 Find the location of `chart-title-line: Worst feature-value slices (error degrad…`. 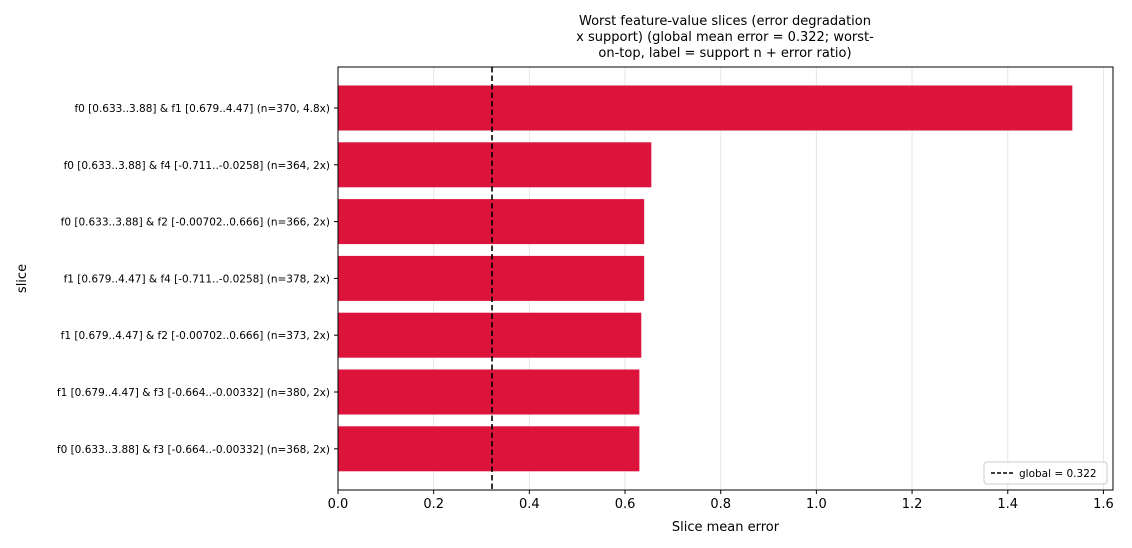

chart-title-line: Worst feature-value slices (error degrad… is located at coordinates (725, 21).